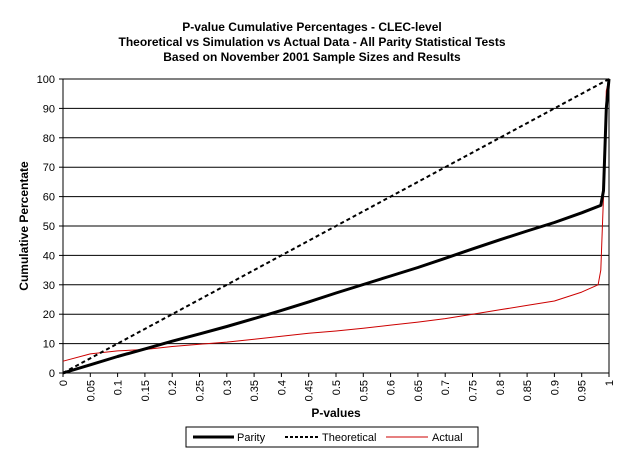 The width and height of the screenshot is (624, 455). What do you see at coordinates (392, 387) in the screenshot?
I see `x-tick-label: 0.6` at bounding box center [392, 387].